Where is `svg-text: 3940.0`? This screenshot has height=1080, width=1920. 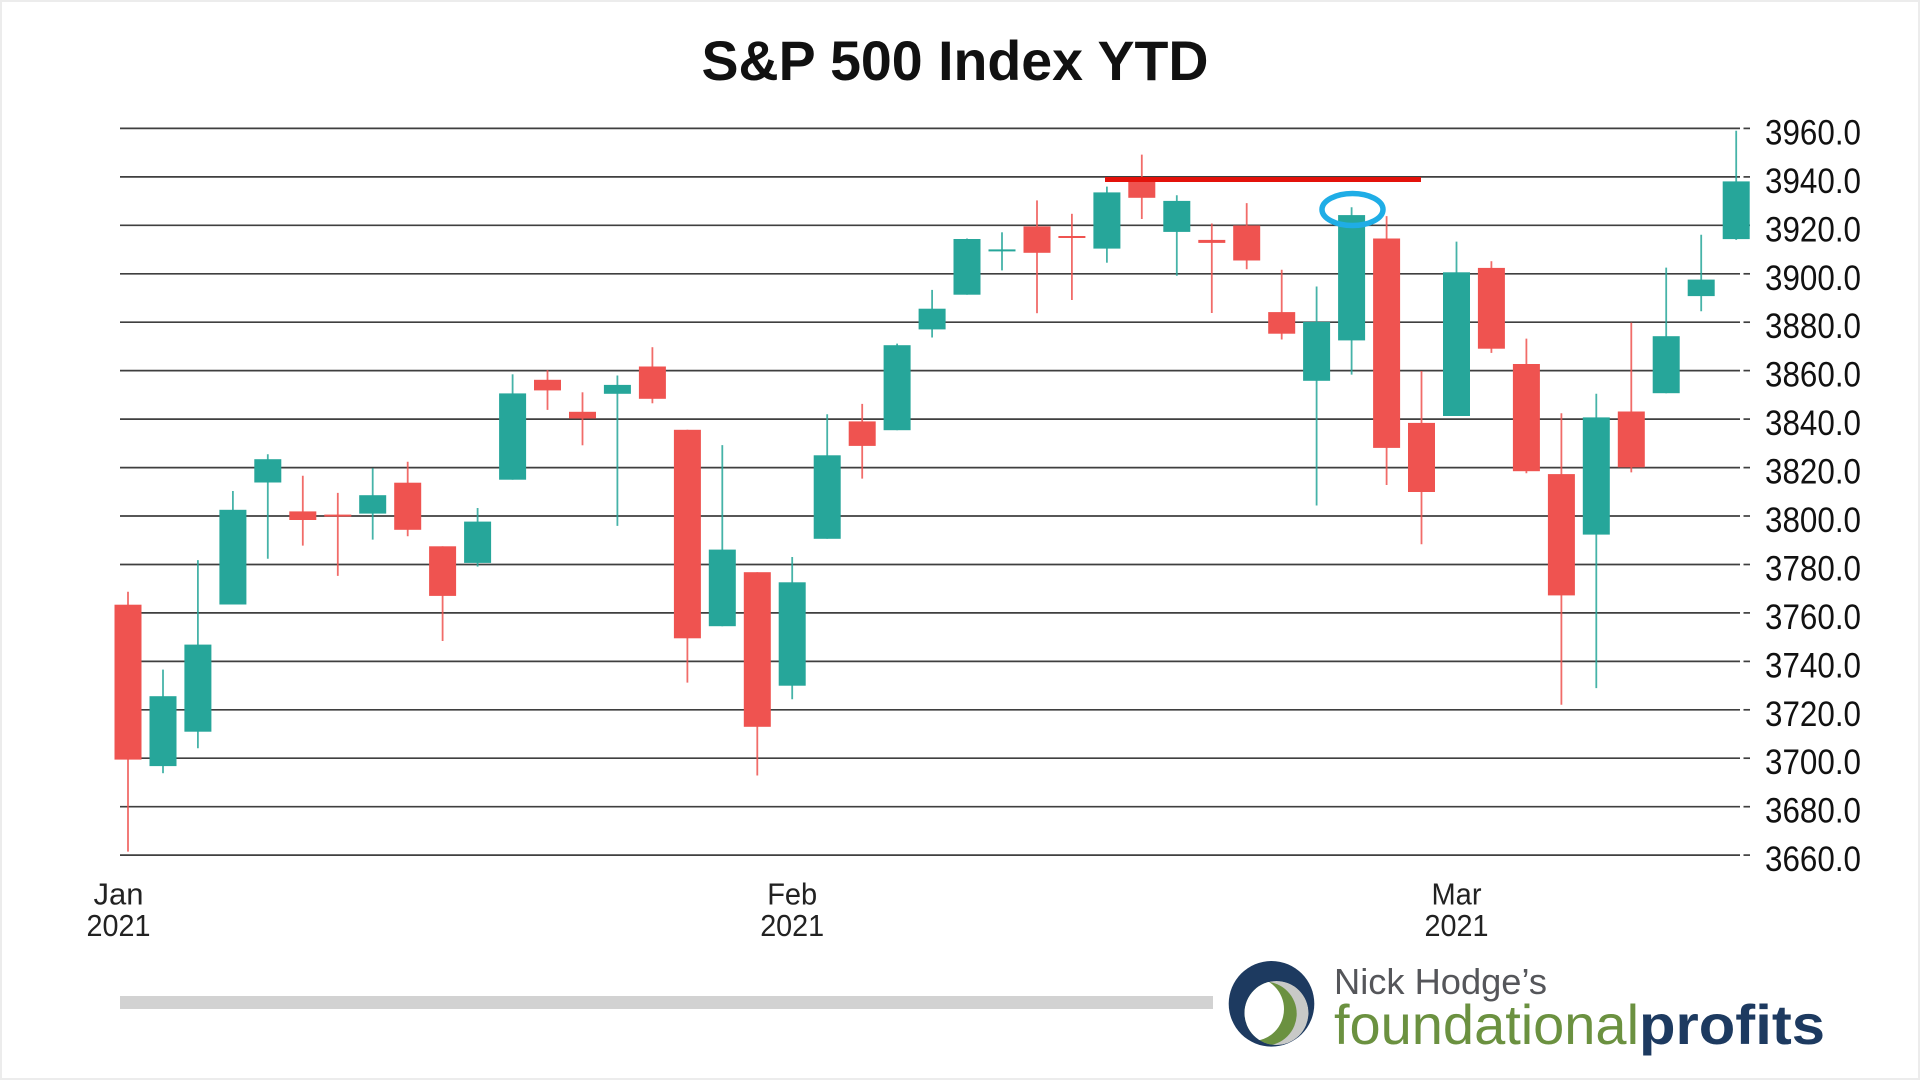
svg-text: 3940.0 is located at coordinates (1813, 181).